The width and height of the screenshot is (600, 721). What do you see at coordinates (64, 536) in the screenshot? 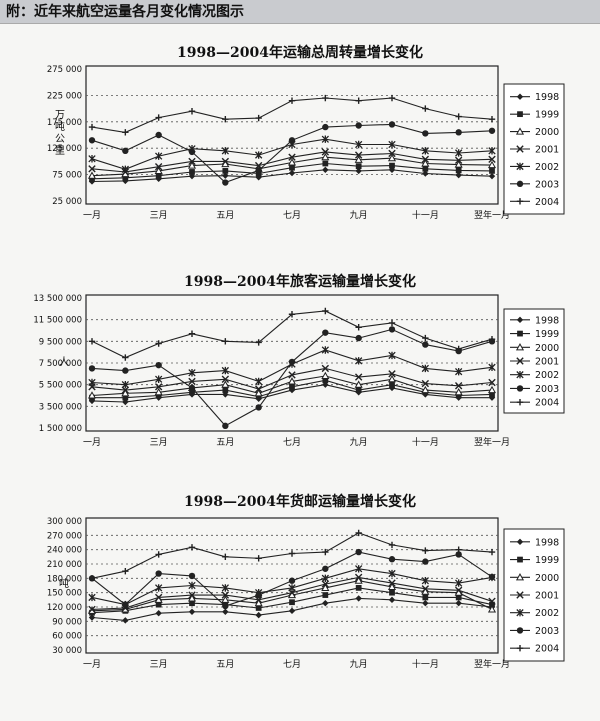
I see `y-tick-label: 270 000` at bounding box center [64, 536].